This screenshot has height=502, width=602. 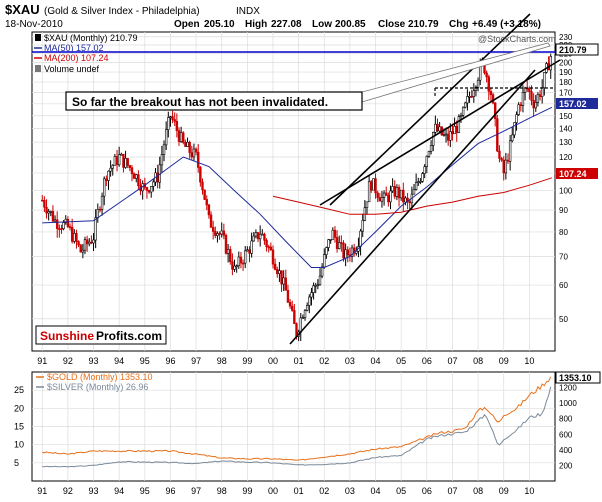 I want to click on main-x-tick-label: 92, so click(x=68, y=361).